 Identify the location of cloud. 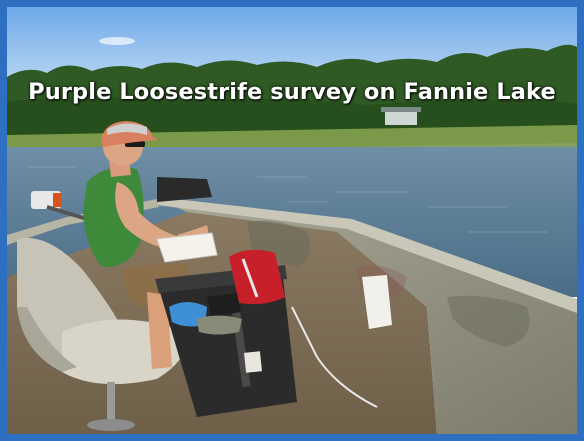
(117, 41).